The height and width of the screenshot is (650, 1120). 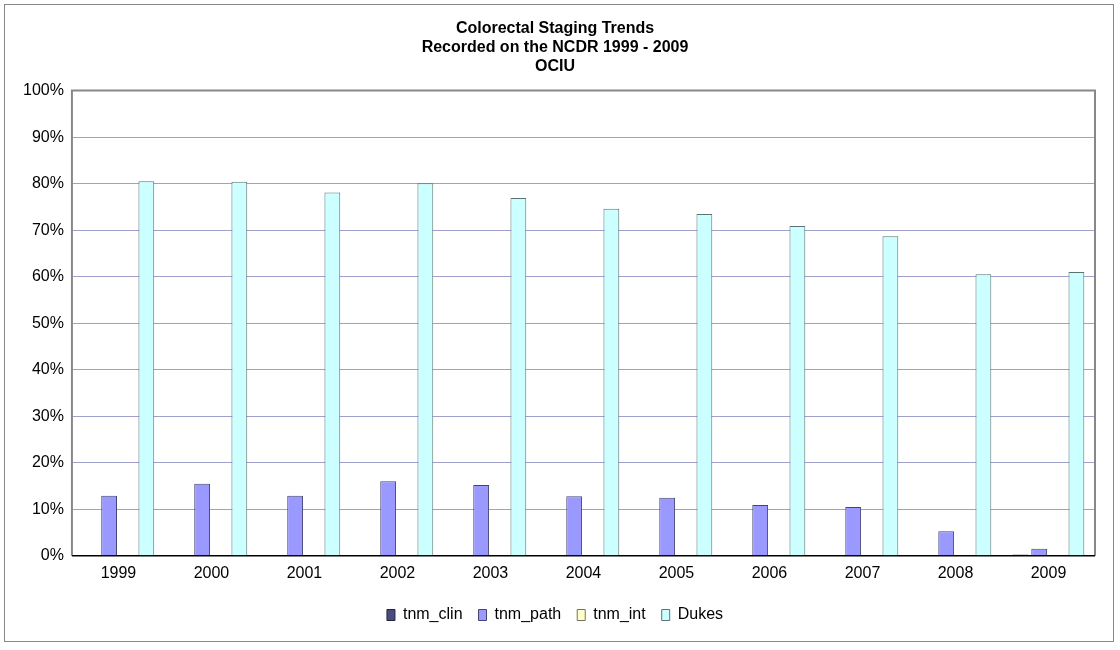 I want to click on y-tick-label: 30%, so click(x=47, y=415).